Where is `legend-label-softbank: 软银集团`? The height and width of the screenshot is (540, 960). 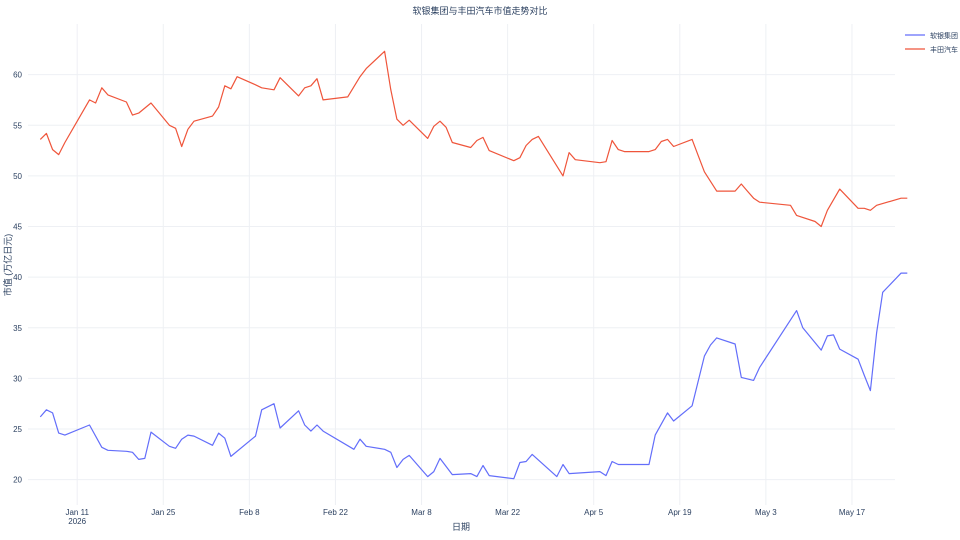
legend-label-softbank: 软银集团 is located at coordinates (944, 35).